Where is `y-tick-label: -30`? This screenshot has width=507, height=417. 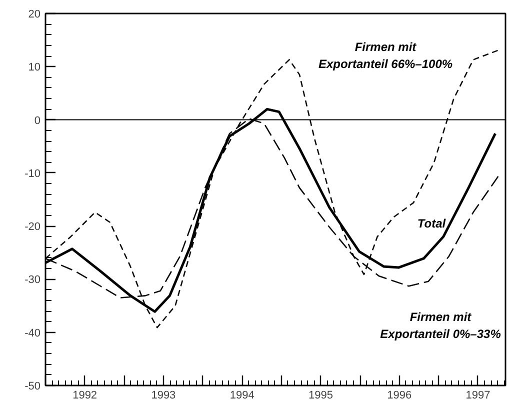
y-tick-label: -30 is located at coordinates (32, 280).